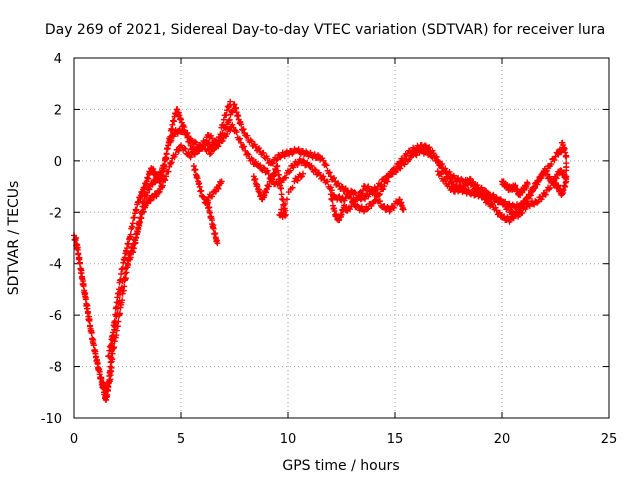  What do you see at coordinates (515, 188) in the screenshot?
I see `series-track-h` at bounding box center [515, 188].